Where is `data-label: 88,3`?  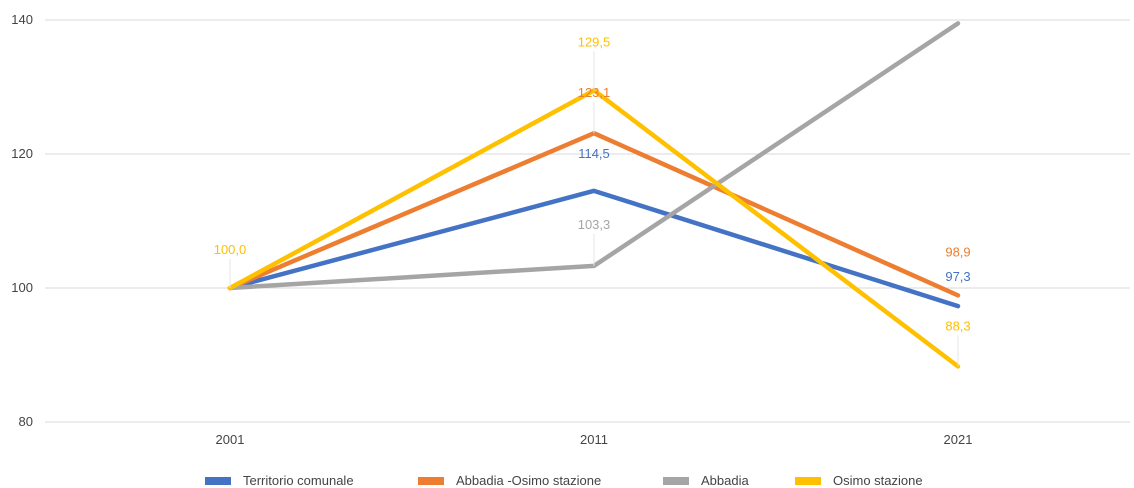
data-label: 88,3 is located at coordinates (957, 325).